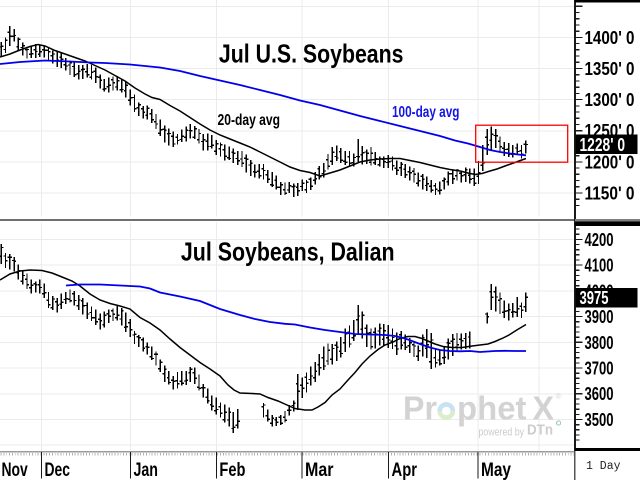 The image size is (640, 480). What do you see at coordinates (603, 145) in the screenshot?
I see `svg-text: 1228' 0` at bounding box center [603, 145].